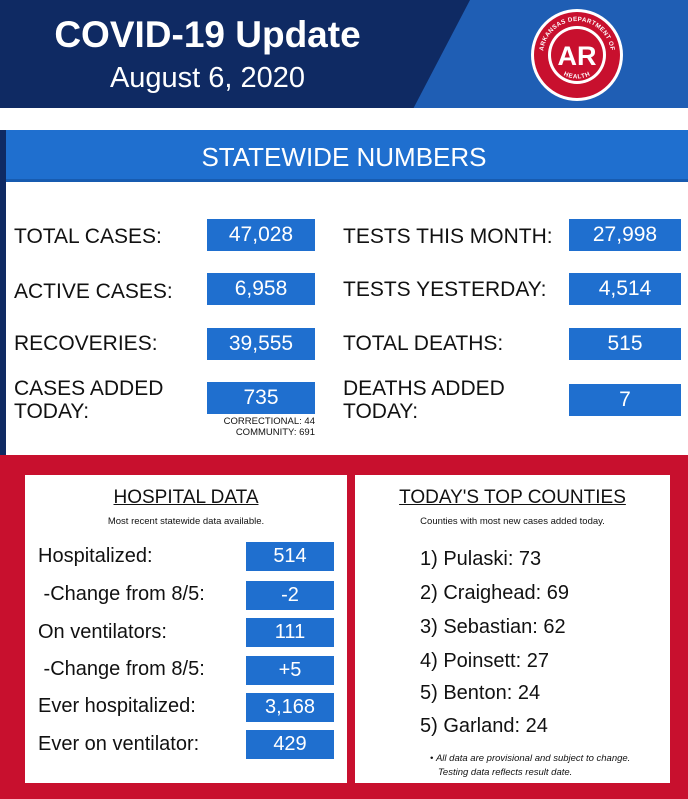 Image resolution: width=688 pixels, height=799 pixels. What do you see at coordinates (290, 707) in the screenshot?
I see `ever-hospitalized-value: 3,168` at bounding box center [290, 707].